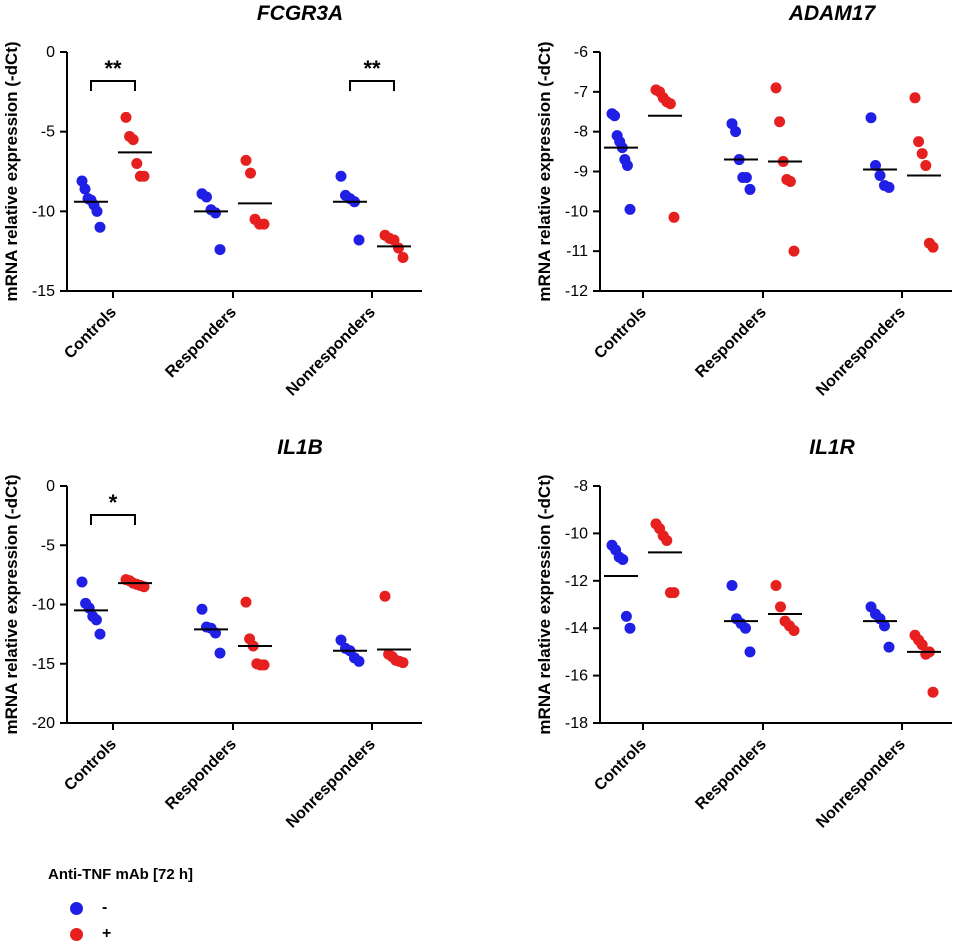 This screenshot has width=957, height=949. What do you see at coordinates (50, 52) in the screenshot?
I see `panel-1-y-tick-label: 0` at bounding box center [50, 52].